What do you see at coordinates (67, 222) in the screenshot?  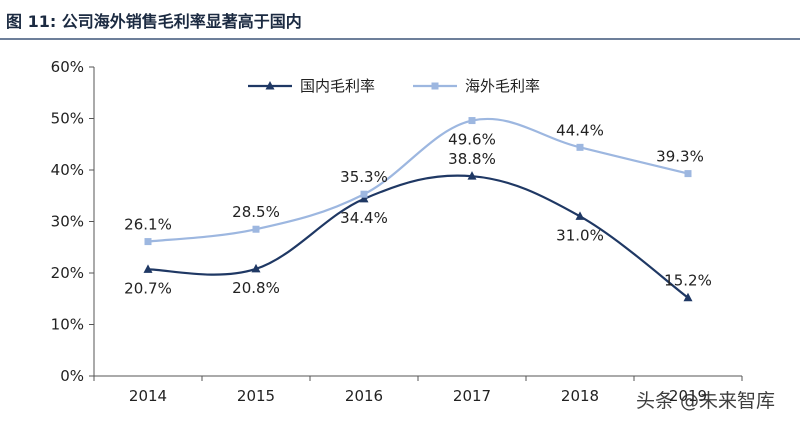 I see `y-tick-label: 30%` at bounding box center [67, 222].